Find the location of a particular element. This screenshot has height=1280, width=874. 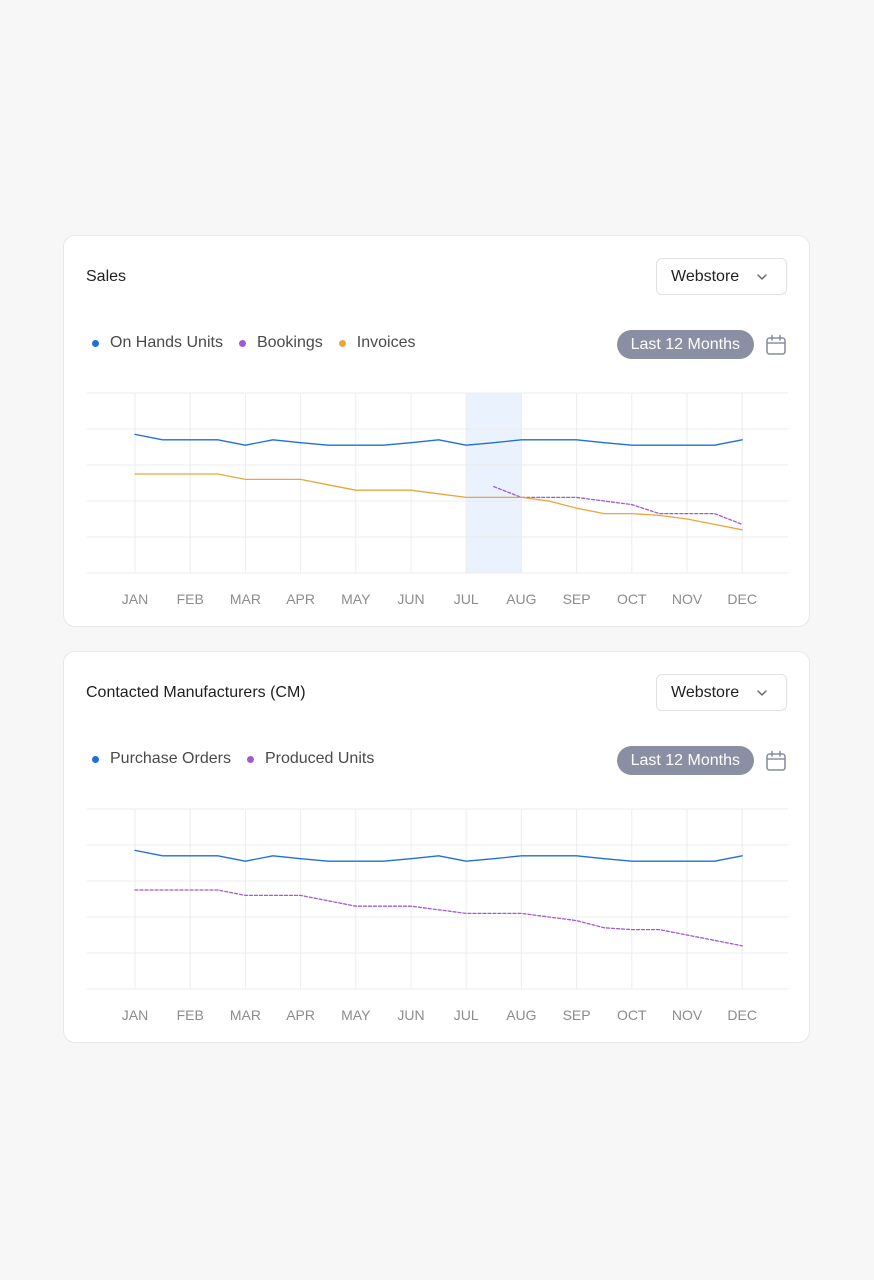

chart-legend: On Hands Units Bookings Invoices is located at coordinates (261, 343).